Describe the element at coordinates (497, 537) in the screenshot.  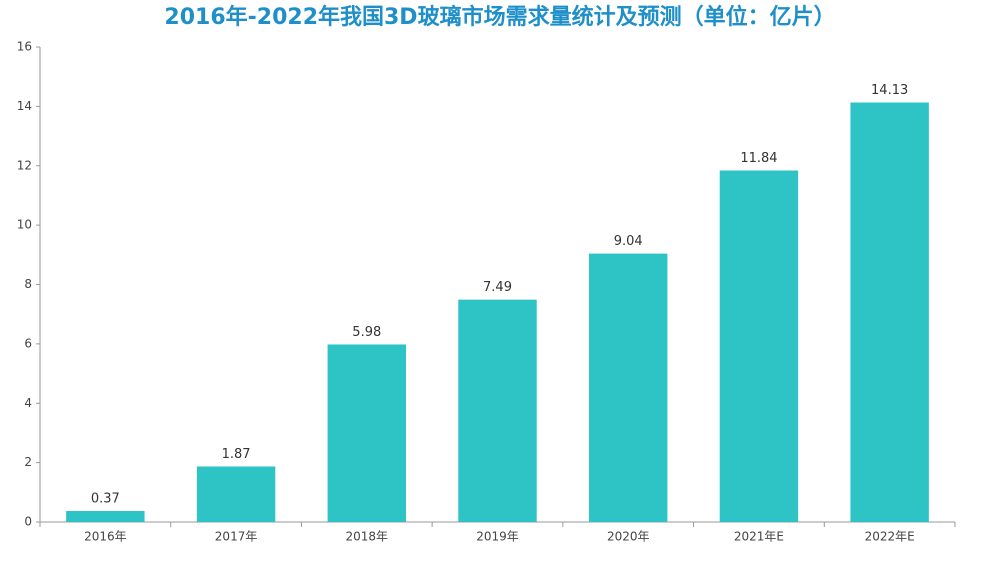
I see `x-tick-label: 2019年` at that location.